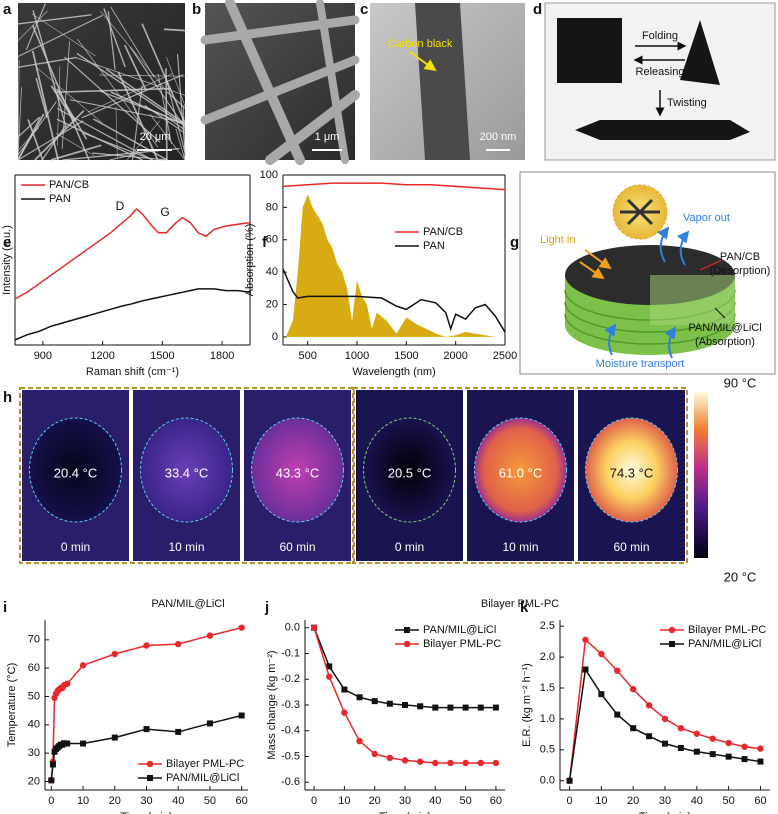  Describe the element at coordinates (34, 725) in the screenshot. I see `y-tick-label: 40` at that location.